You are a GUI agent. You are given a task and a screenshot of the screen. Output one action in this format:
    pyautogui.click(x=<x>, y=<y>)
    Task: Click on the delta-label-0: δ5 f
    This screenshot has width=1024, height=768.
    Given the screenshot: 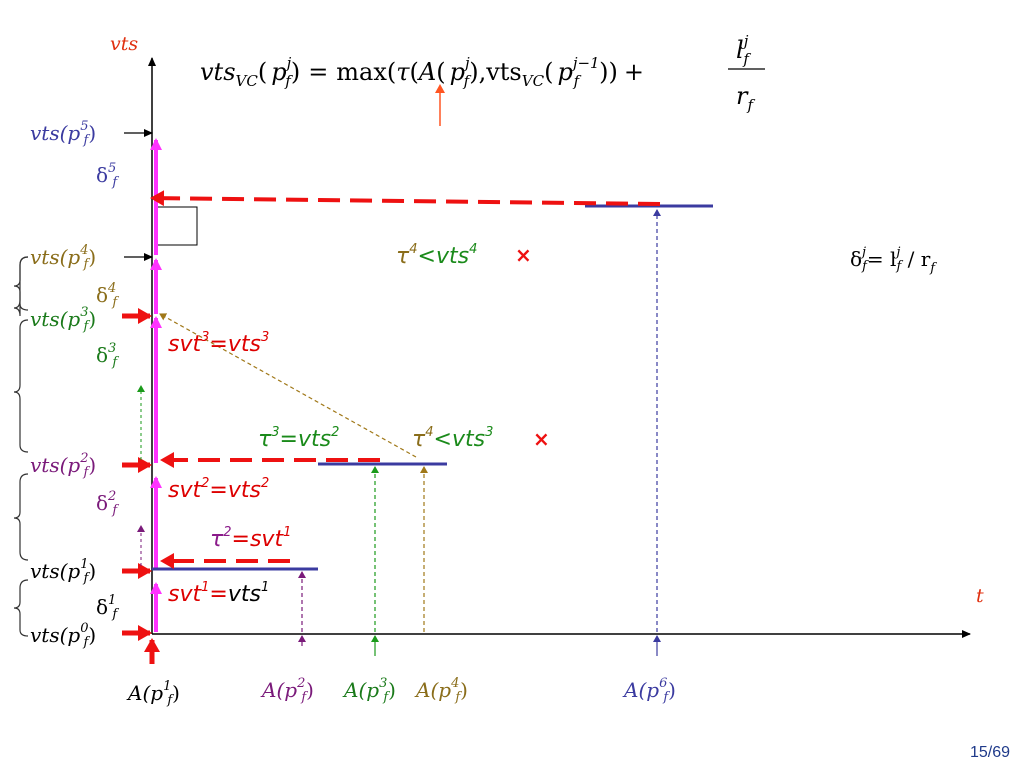 What is the action you would take?
    pyautogui.click(x=107, y=175)
    